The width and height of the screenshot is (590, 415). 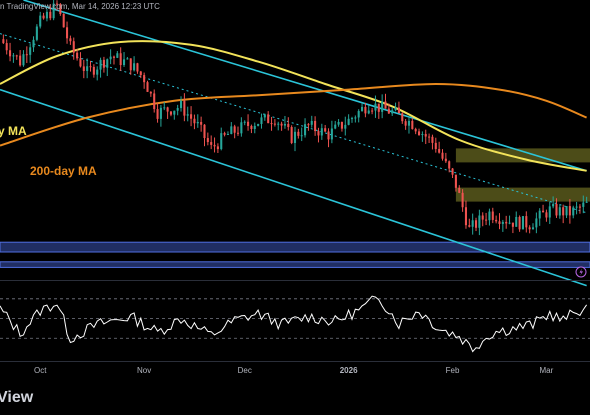 I want to click on tradingview-watermark: View, so click(x=17, y=397).